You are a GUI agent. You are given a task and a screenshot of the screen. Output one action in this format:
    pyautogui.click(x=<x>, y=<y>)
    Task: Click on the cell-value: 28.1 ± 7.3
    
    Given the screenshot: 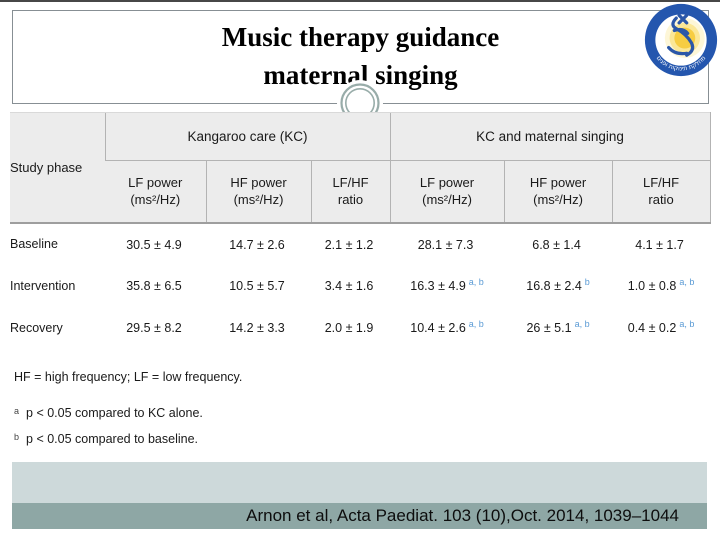 What is the action you would take?
    pyautogui.click(x=445, y=245)
    